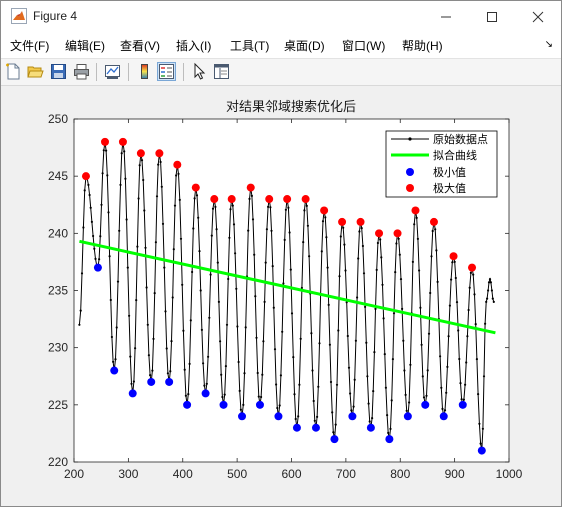 Image resolution: width=562 pixels, height=507 pixels. I want to click on new-figure-button, so click(13, 71).